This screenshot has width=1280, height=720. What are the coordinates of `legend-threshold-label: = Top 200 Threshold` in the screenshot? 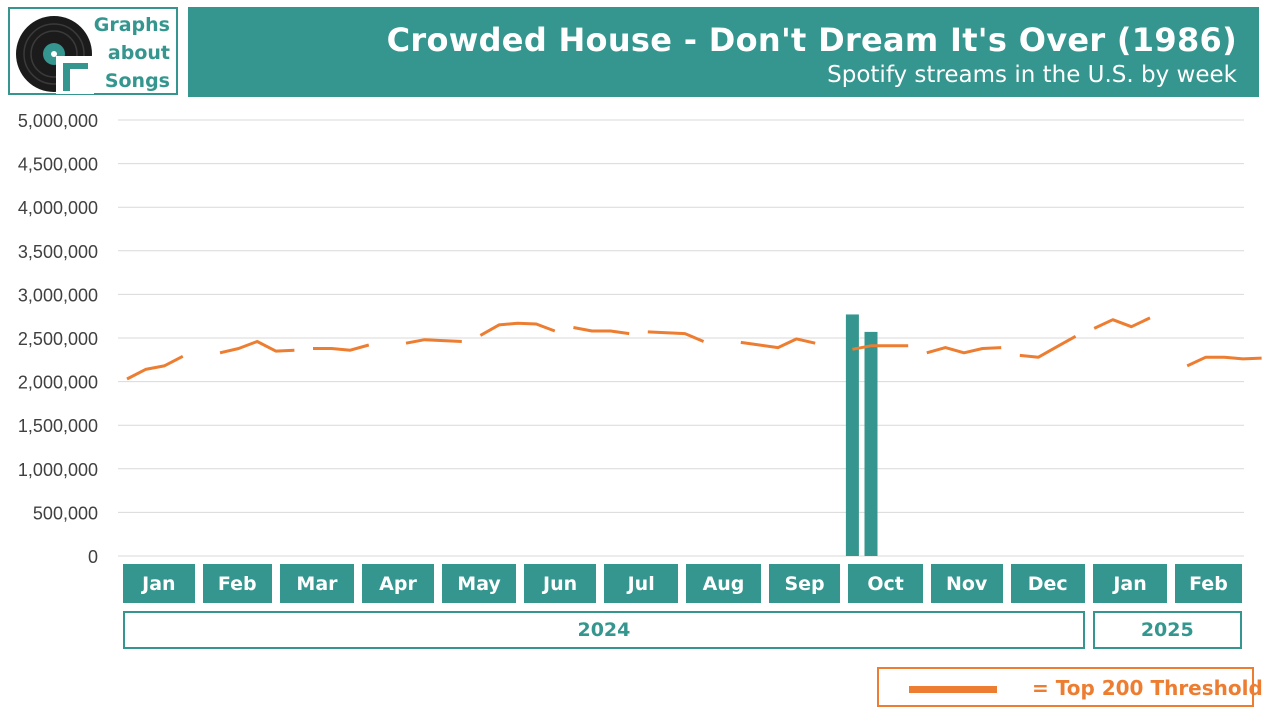 It's located at (1147, 688).